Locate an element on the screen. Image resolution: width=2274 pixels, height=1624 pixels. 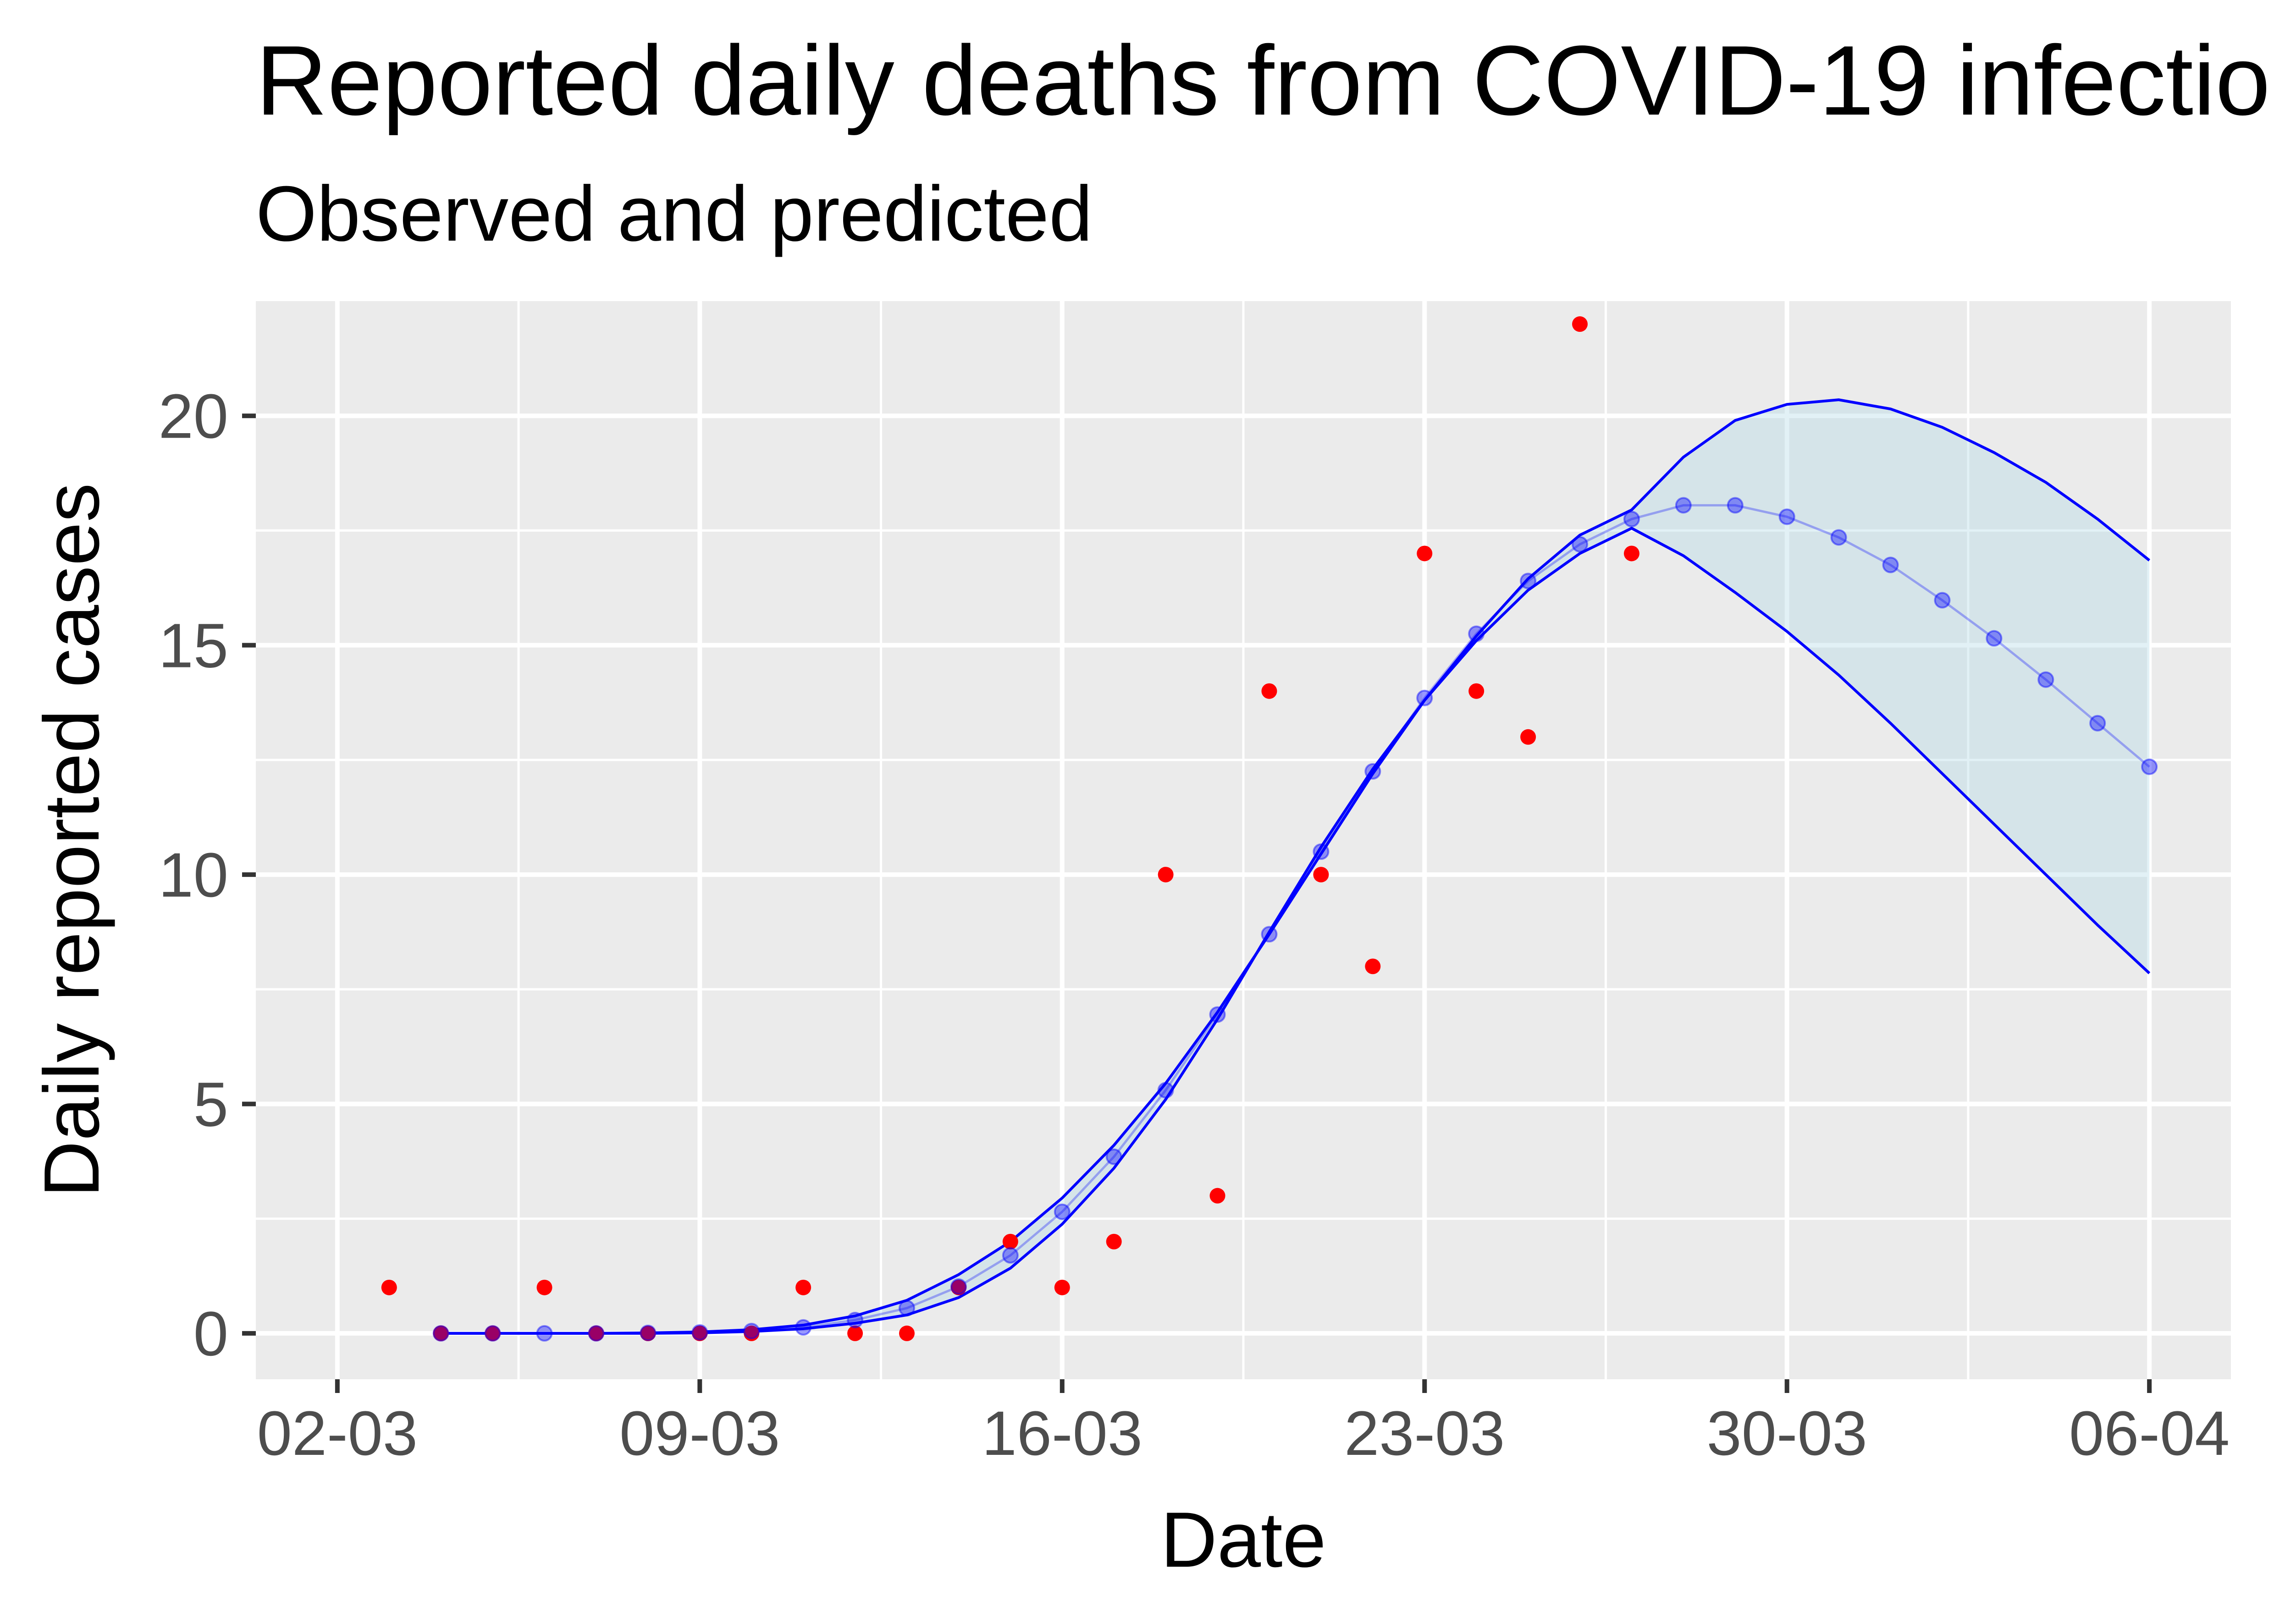
x-tick-label: 30-03 is located at coordinates (1787, 1433).